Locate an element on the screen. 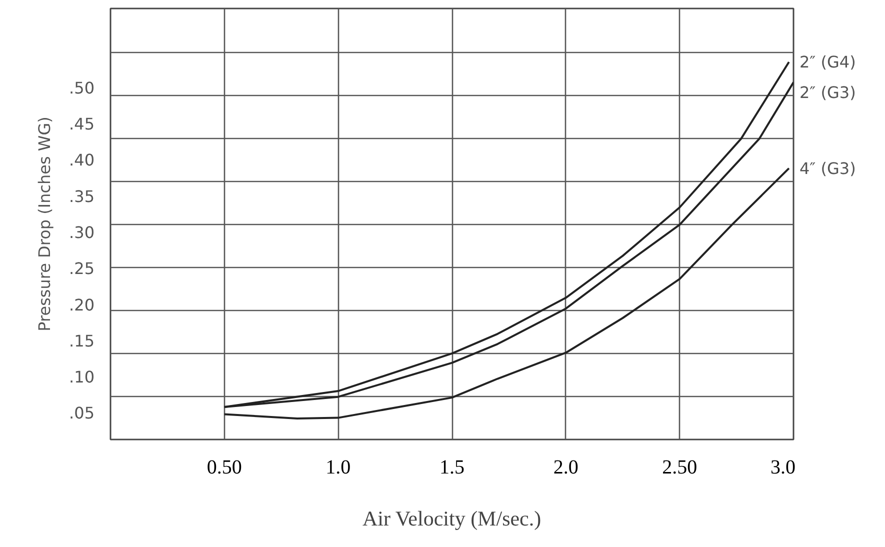 The height and width of the screenshot is (547, 885). x-tick-label: 3.0 is located at coordinates (783, 467).